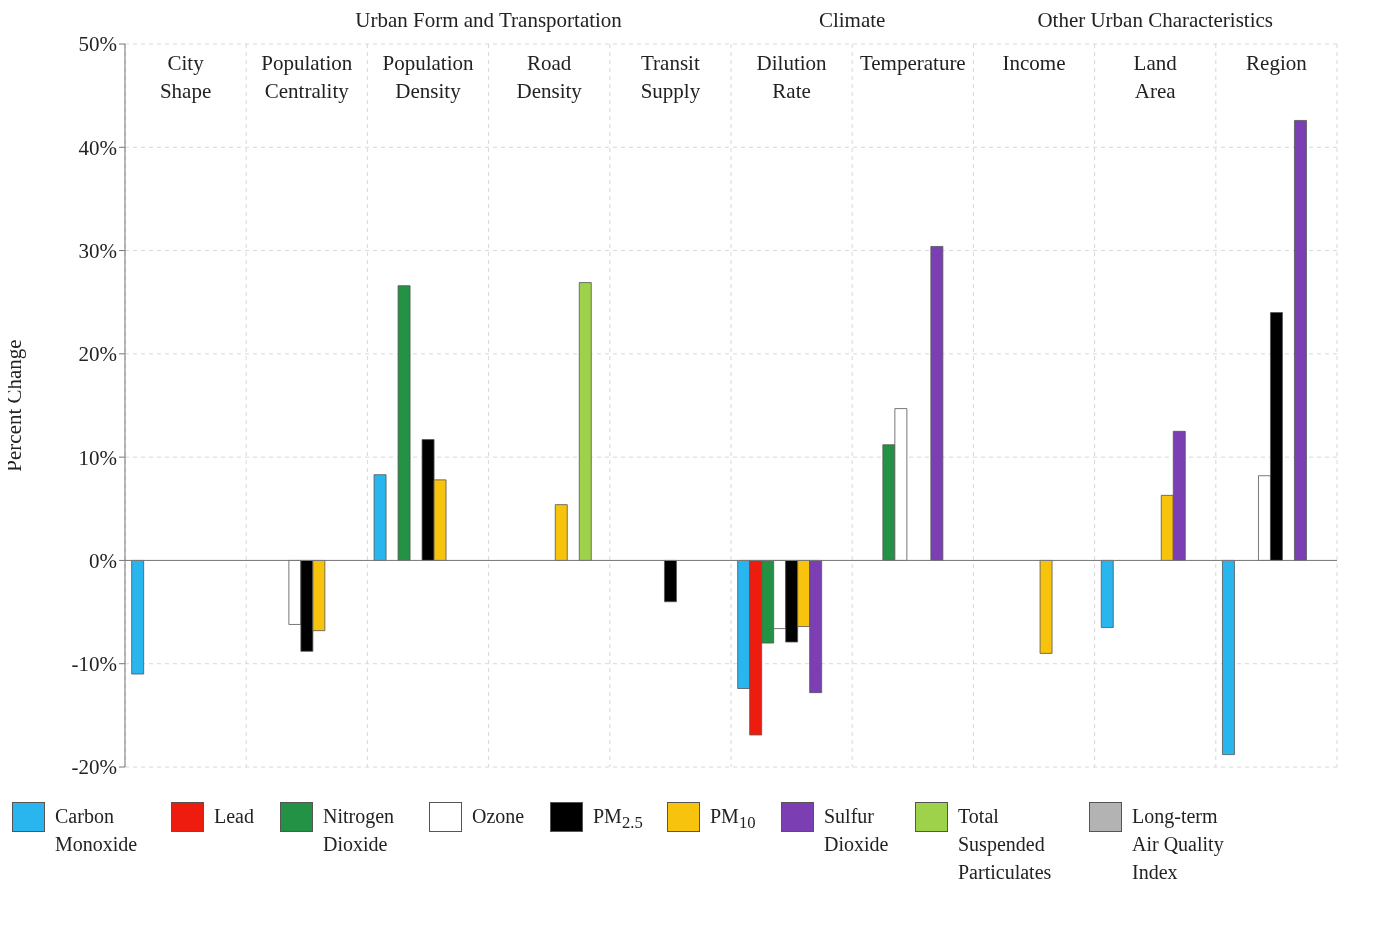  What do you see at coordinates (97, 830) in the screenshot?
I see `legend-label: Carbon Monoxide` at bounding box center [97, 830].